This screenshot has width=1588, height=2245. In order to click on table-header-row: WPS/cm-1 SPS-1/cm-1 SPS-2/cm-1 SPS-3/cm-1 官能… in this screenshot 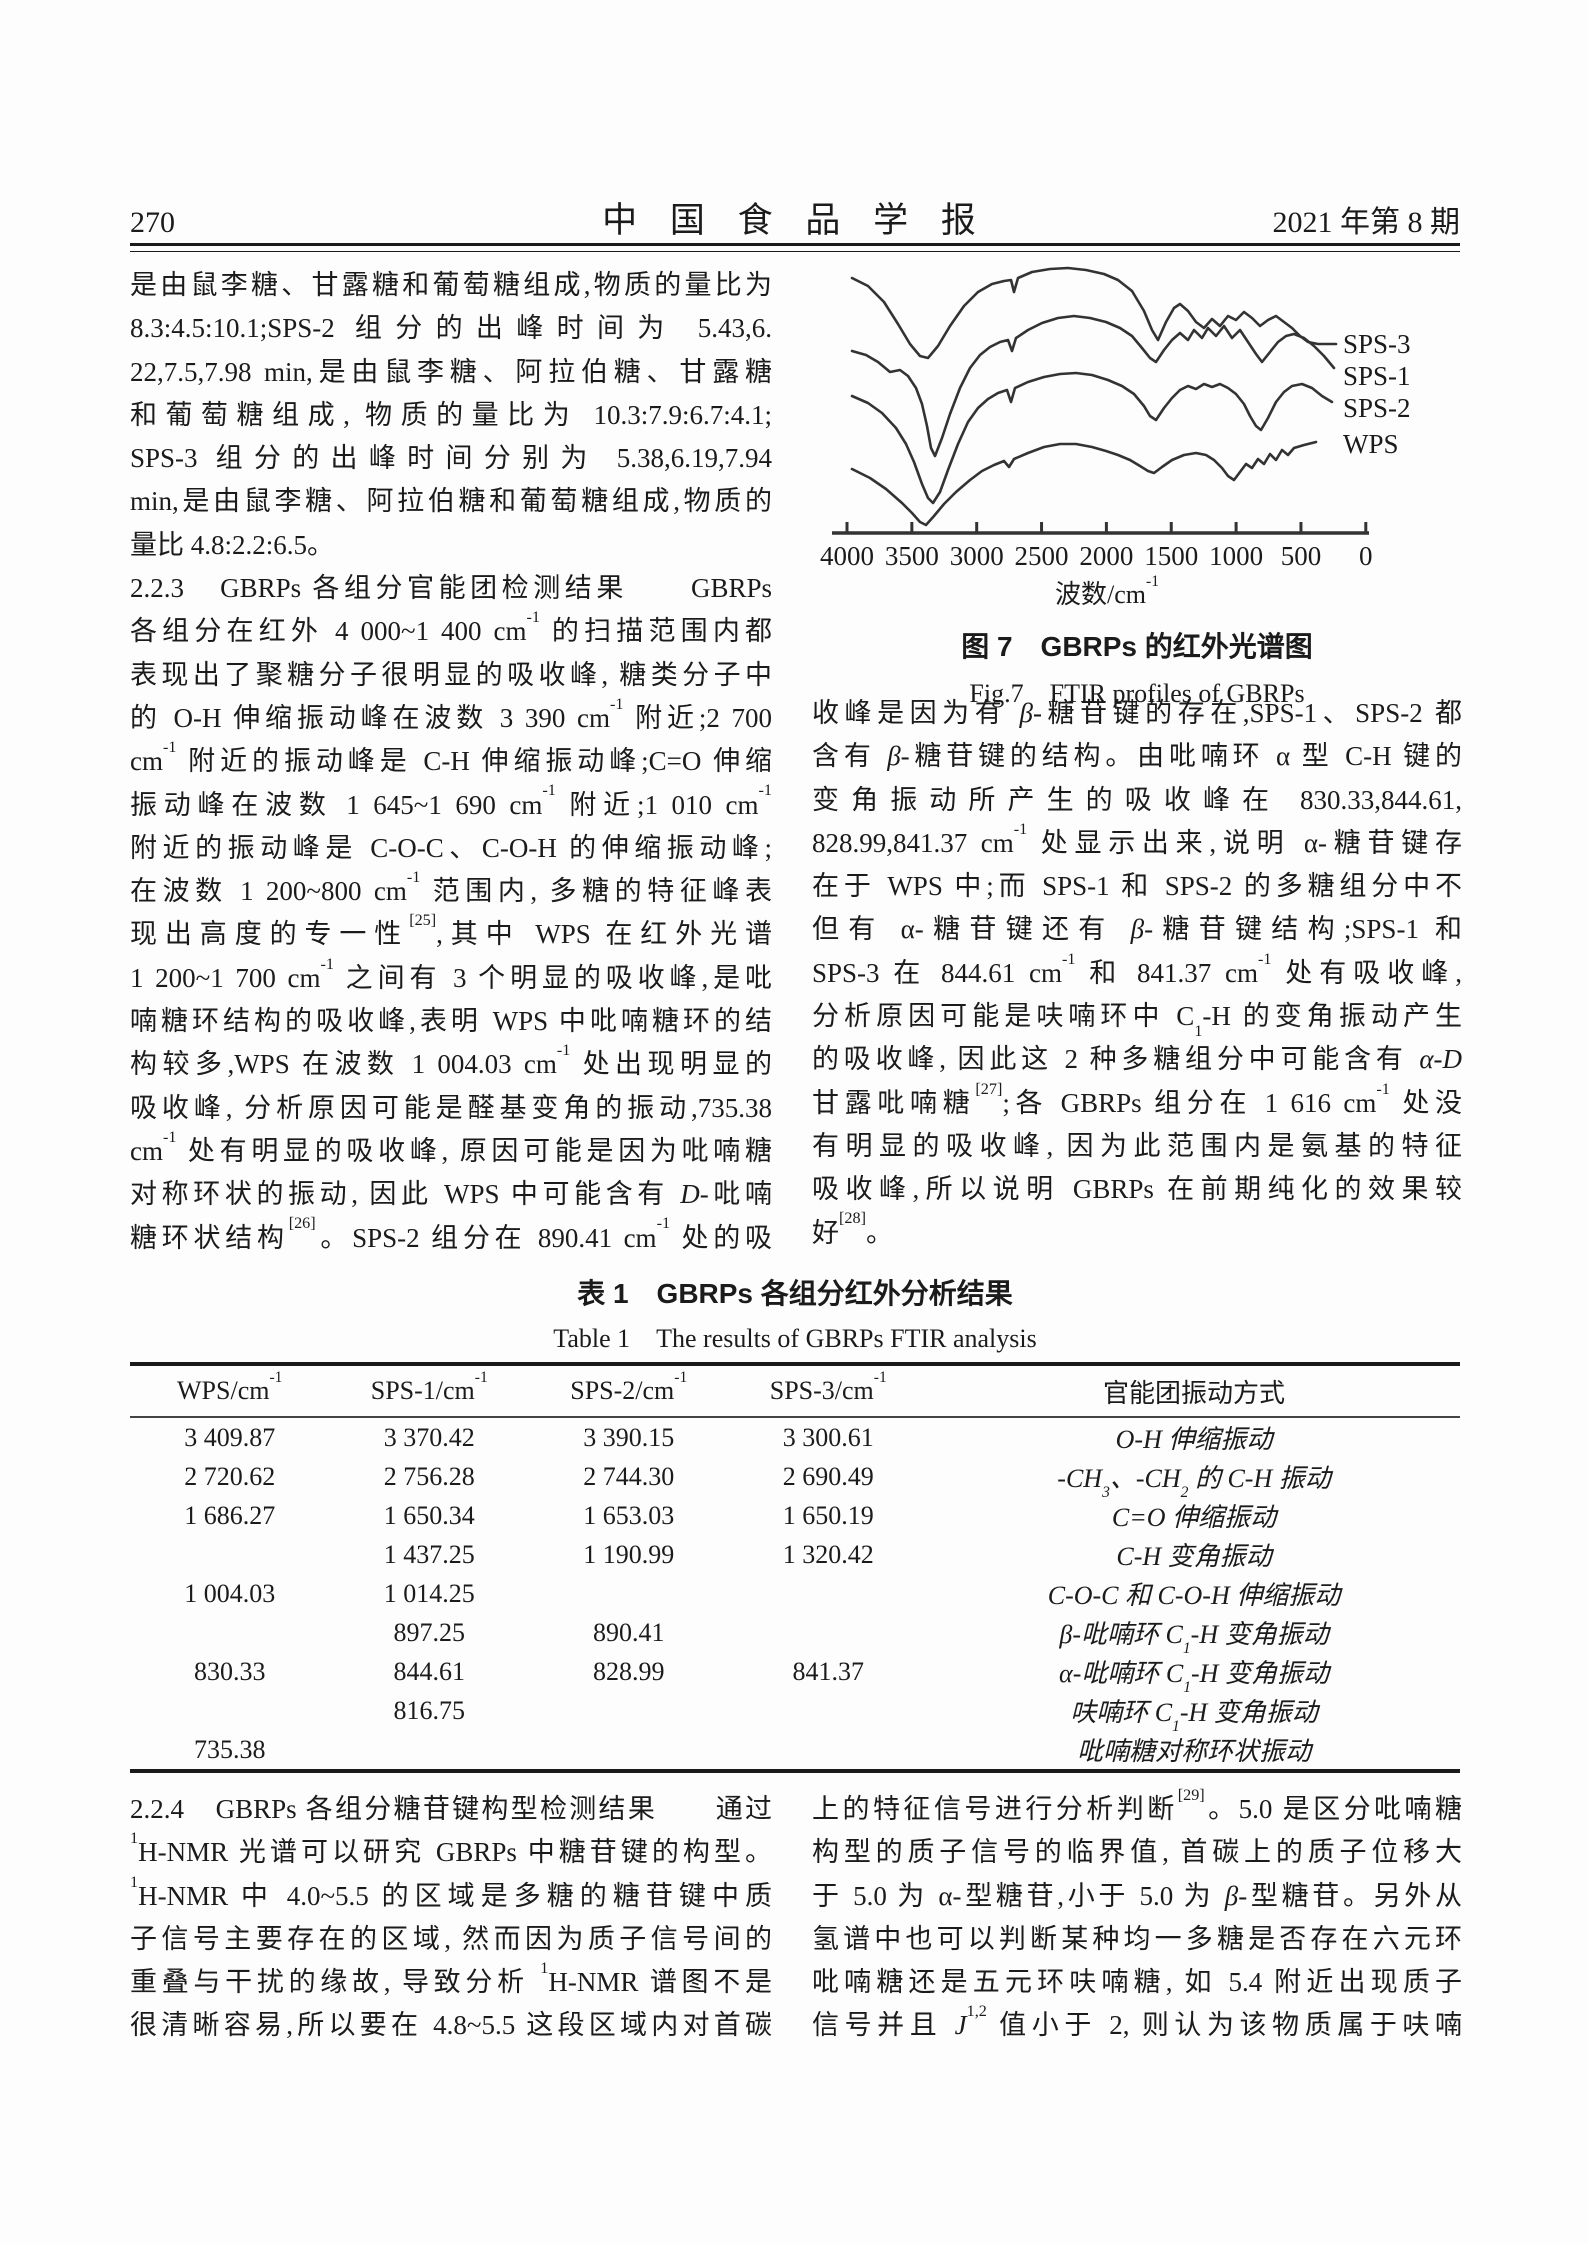, I will do `click(795, 1391)`.